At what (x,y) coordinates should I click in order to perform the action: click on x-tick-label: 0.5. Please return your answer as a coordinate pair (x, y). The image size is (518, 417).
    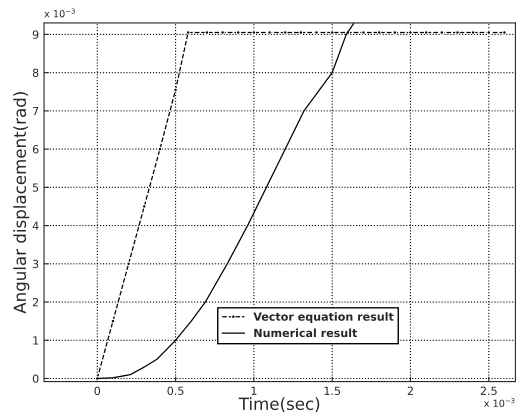
    Looking at the image, I should click on (175, 391).